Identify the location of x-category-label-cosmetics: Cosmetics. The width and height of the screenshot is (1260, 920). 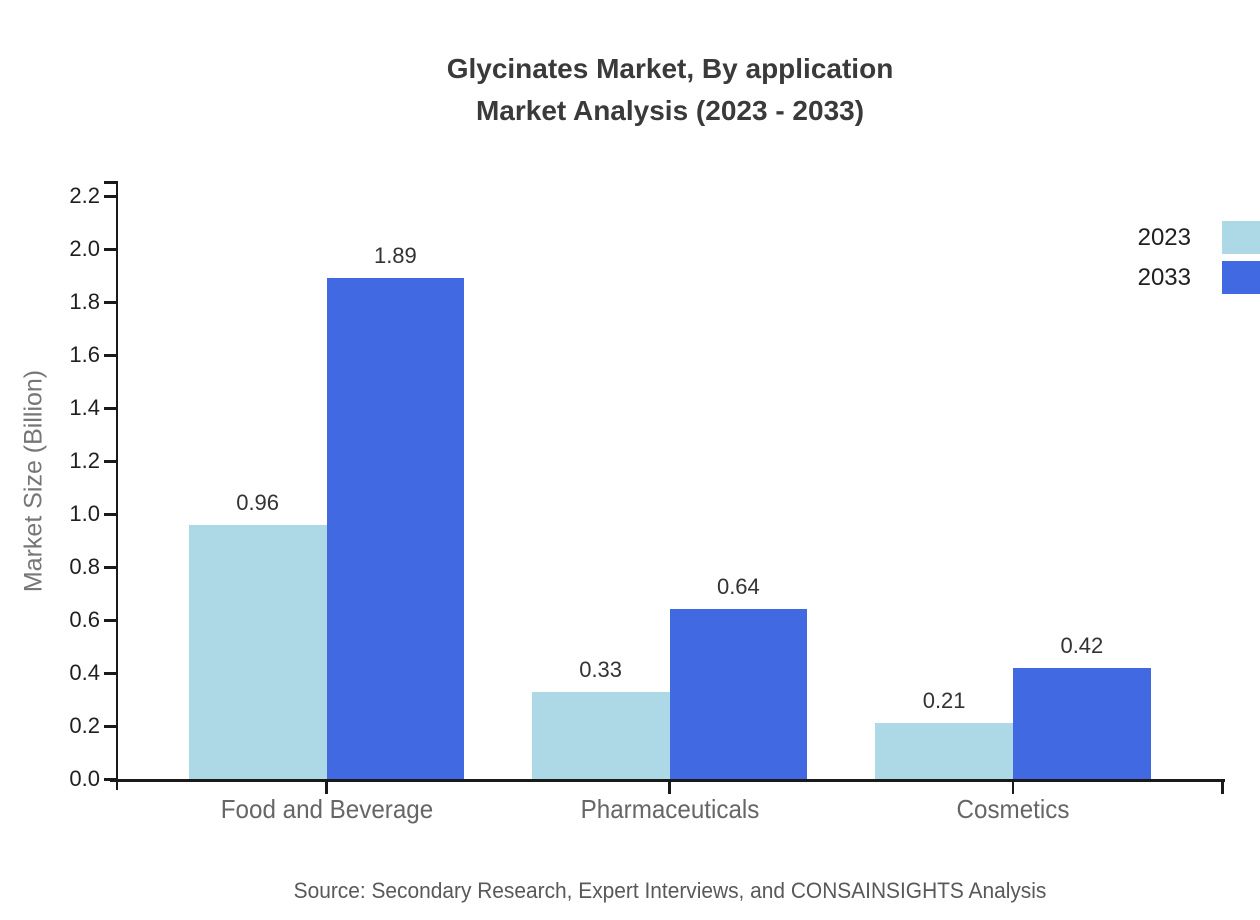
(1013, 809).